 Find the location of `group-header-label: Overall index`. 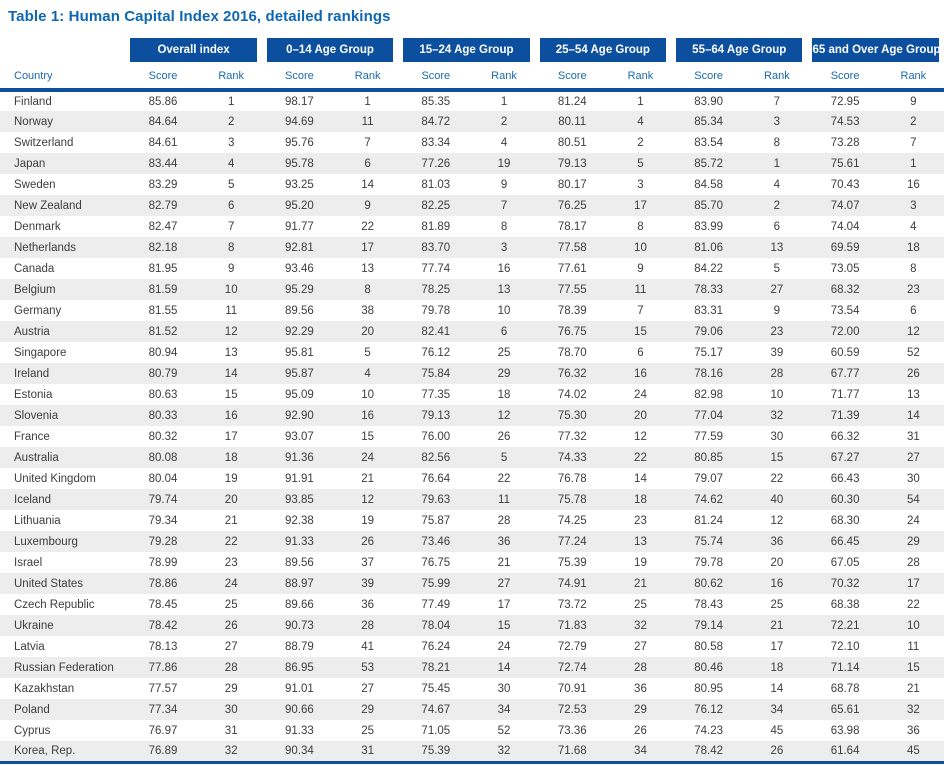

group-header-label: Overall index is located at coordinates (193, 50).